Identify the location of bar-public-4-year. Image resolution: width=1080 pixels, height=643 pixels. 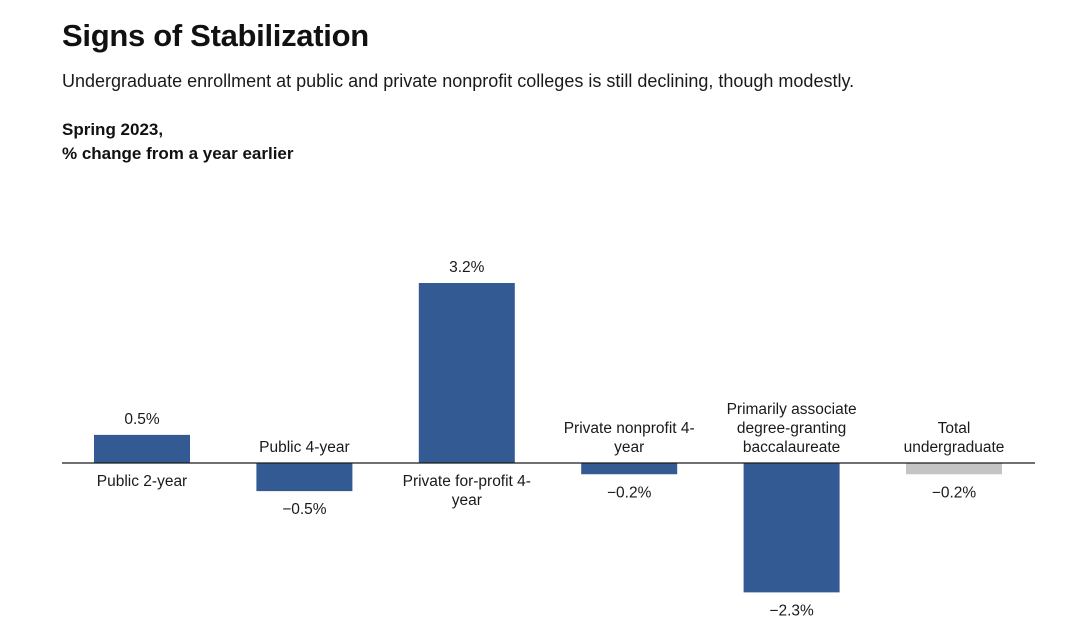
(304, 477).